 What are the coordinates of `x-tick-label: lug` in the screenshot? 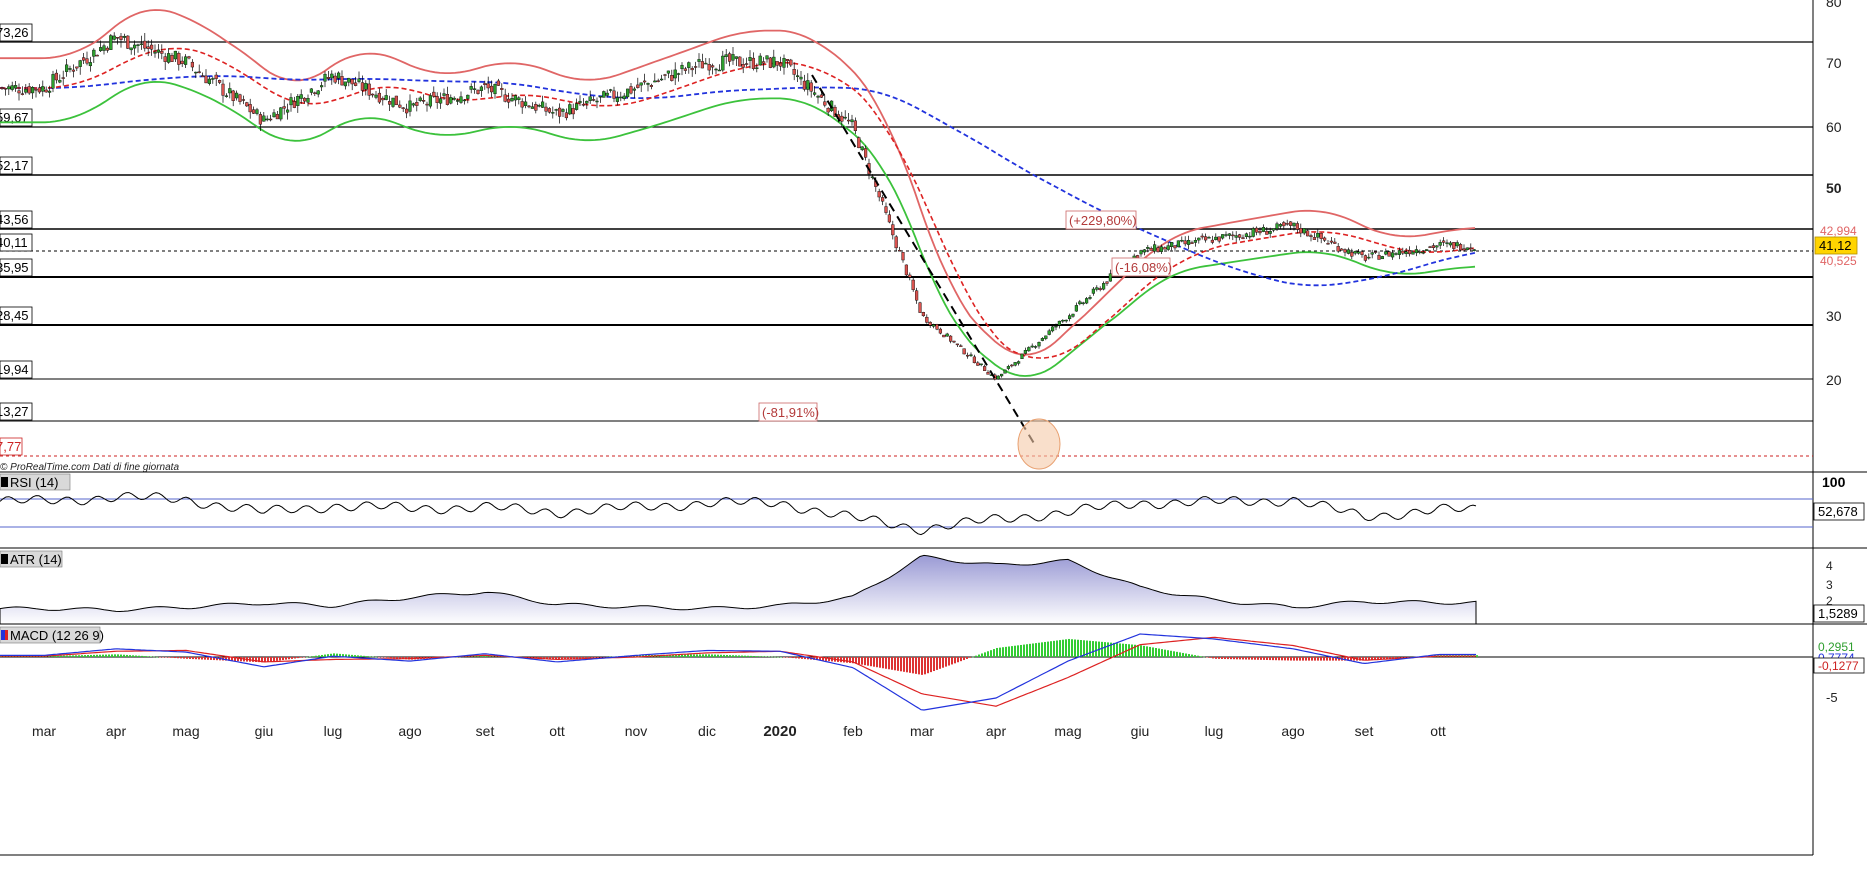 It's located at (333, 731).